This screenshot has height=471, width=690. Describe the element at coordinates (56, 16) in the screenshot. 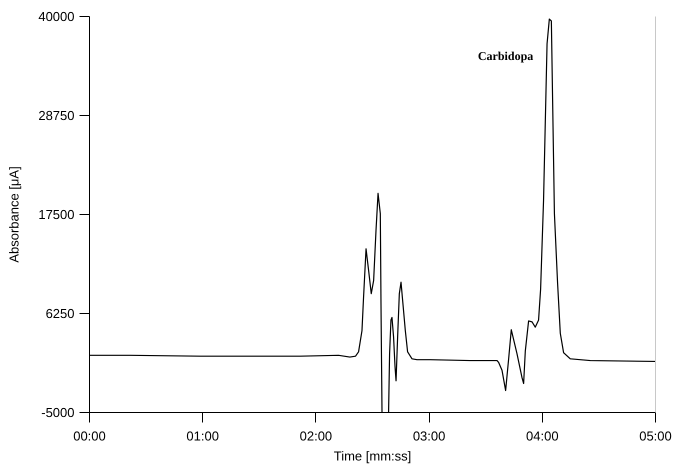

I see `y-tick-label: 40000` at that location.